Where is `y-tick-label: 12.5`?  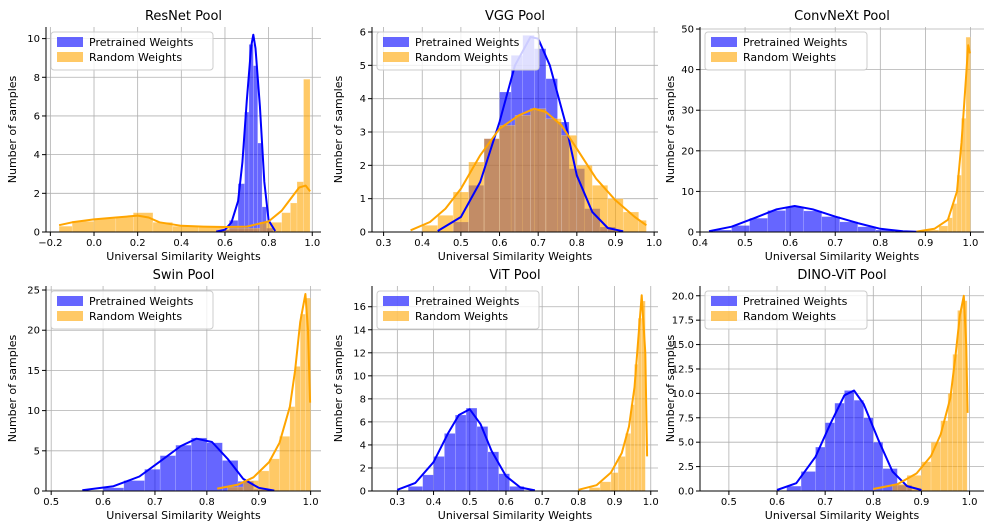 y-tick-label: 12.5 is located at coordinates (683, 369).